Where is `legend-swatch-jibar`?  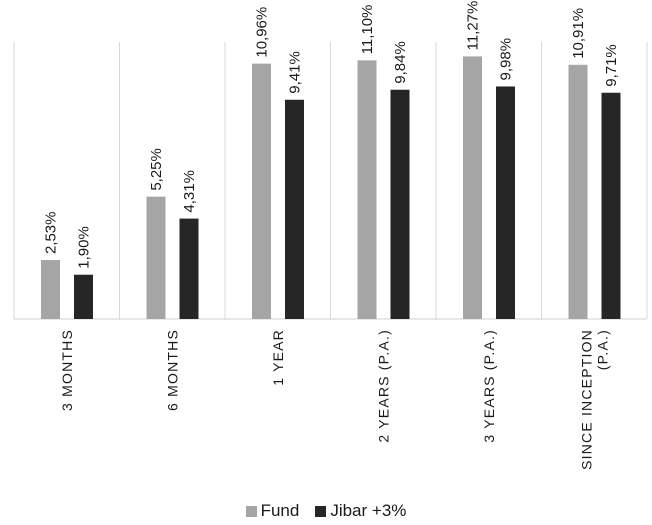
legend-swatch-jibar is located at coordinates (321, 511).